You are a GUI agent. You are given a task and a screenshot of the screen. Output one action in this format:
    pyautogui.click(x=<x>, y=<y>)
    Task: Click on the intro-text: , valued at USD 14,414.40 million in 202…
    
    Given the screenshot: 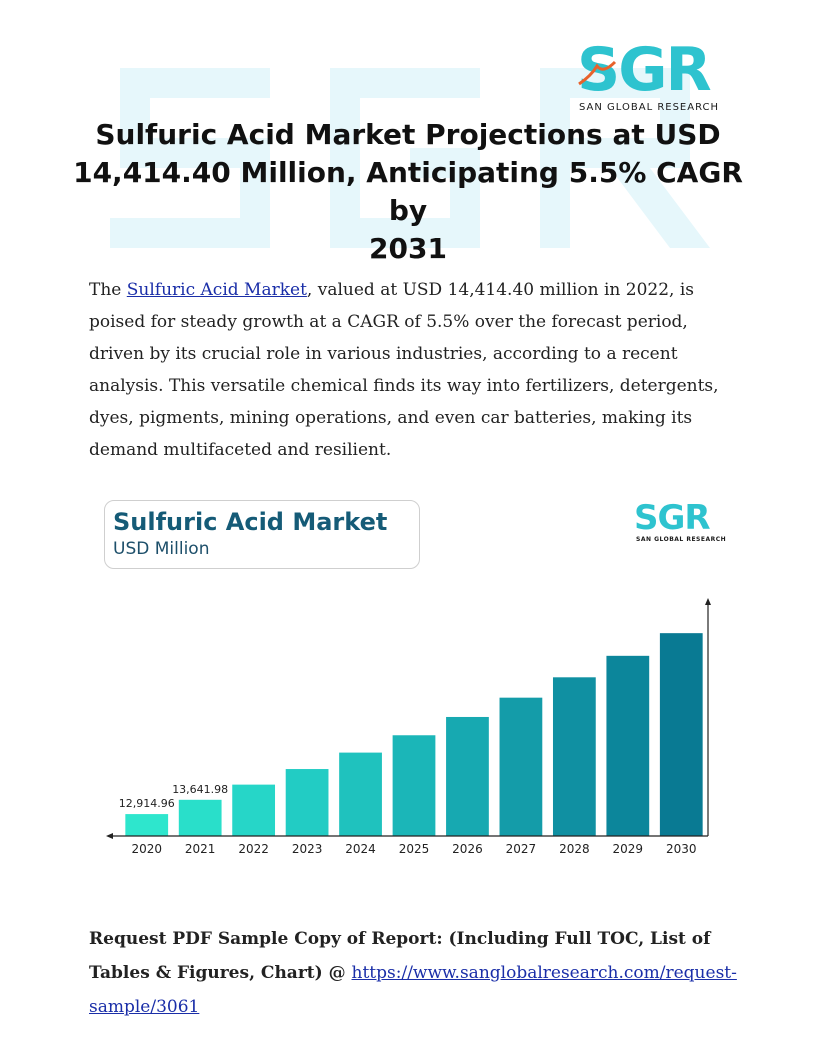 What is the action you would take?
    pyautogui.click(x=404, y=370)
    